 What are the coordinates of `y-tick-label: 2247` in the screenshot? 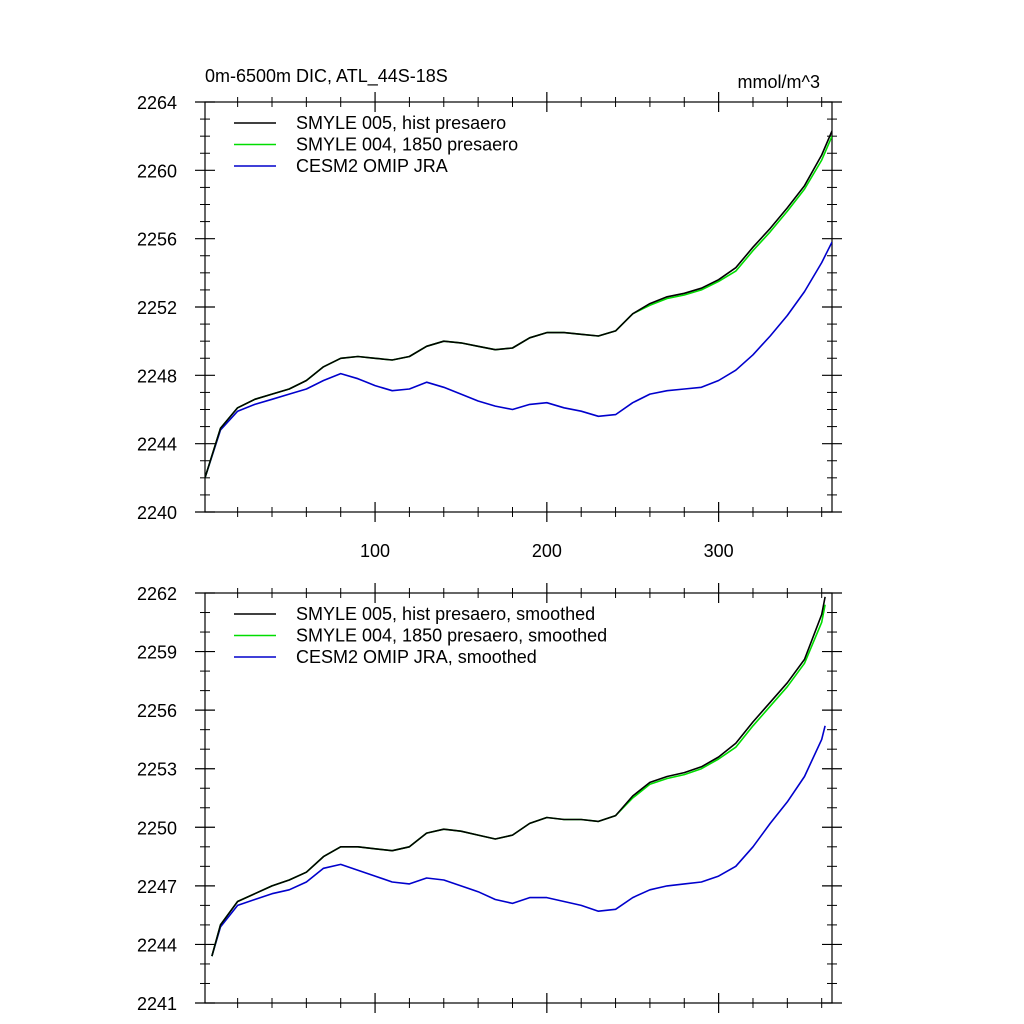 It's located at (157, 887).